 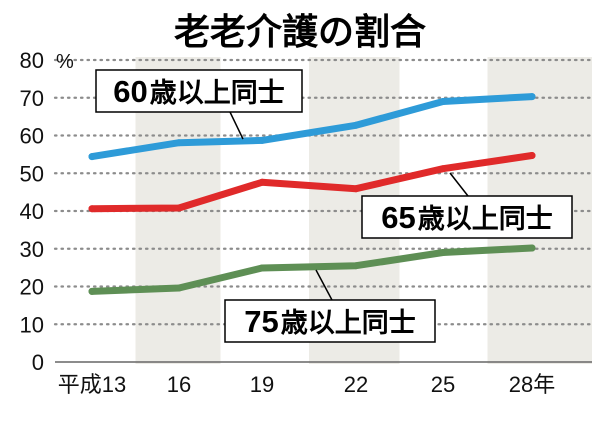 I want to click on series-name: 60歳以上同士, so click(x=198, y=91).